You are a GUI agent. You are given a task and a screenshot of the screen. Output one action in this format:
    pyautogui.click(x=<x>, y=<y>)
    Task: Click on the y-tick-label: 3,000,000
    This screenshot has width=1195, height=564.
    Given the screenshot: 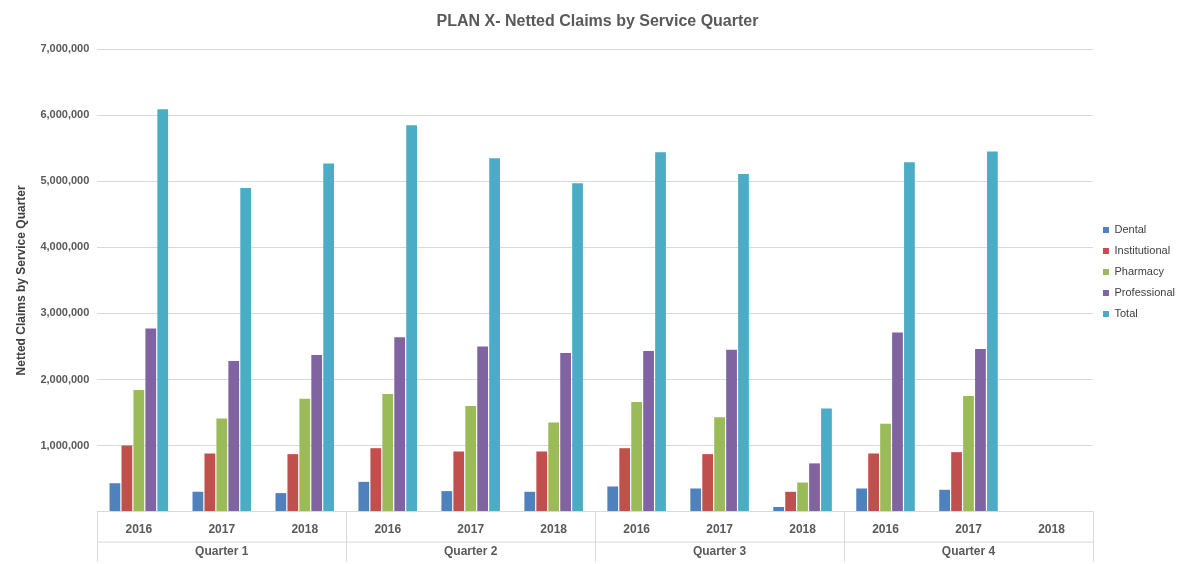 What is the action you would take?
    pyautogui.click(x=65, y=312)
    